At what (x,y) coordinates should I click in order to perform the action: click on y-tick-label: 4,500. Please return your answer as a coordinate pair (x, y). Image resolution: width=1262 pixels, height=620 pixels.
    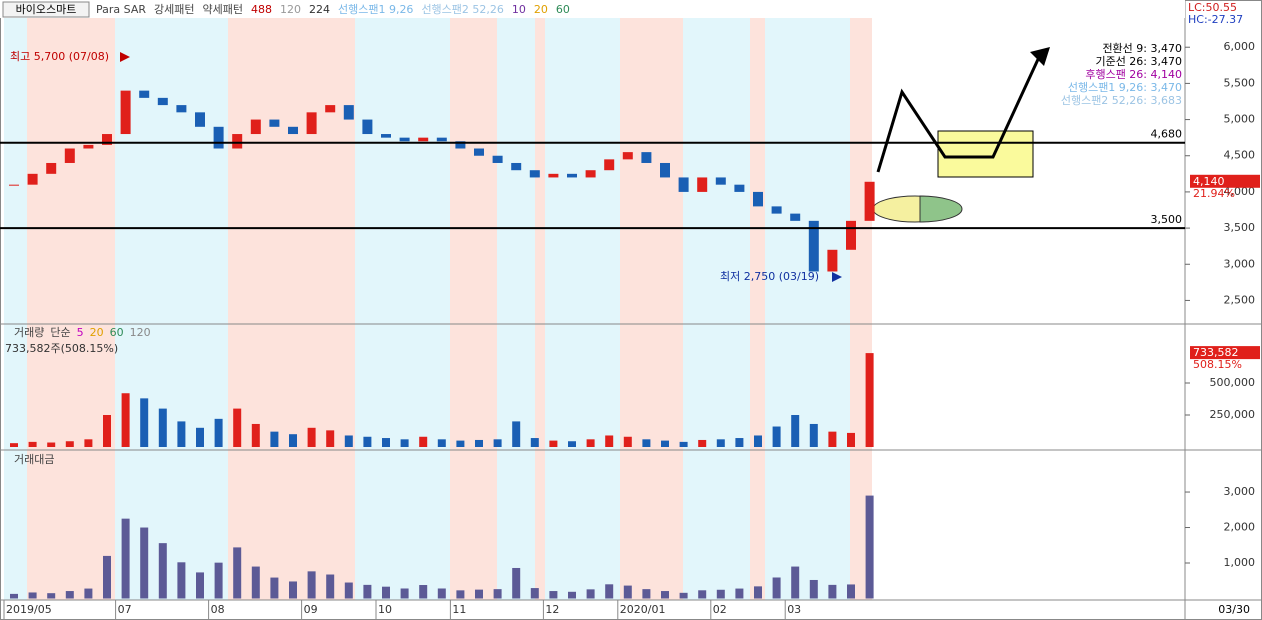
    Looking at the image, I should click on (1240, 155).